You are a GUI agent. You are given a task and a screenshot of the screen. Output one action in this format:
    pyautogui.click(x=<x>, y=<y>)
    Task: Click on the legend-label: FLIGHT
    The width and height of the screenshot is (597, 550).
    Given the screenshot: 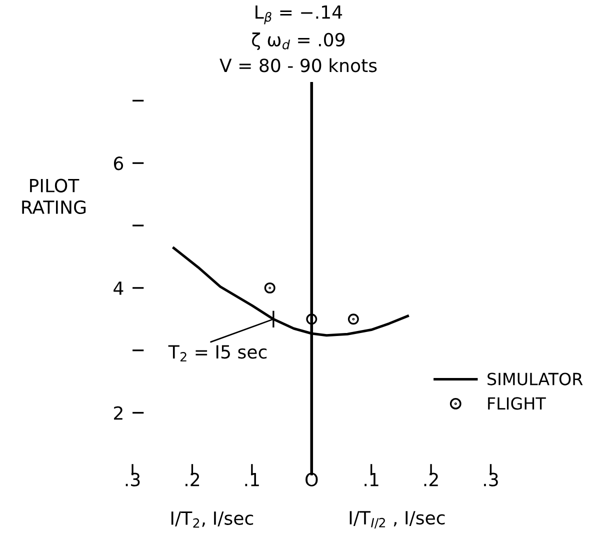 What is the action you would take?
    pyautogui.click(x=517, y=403)
    